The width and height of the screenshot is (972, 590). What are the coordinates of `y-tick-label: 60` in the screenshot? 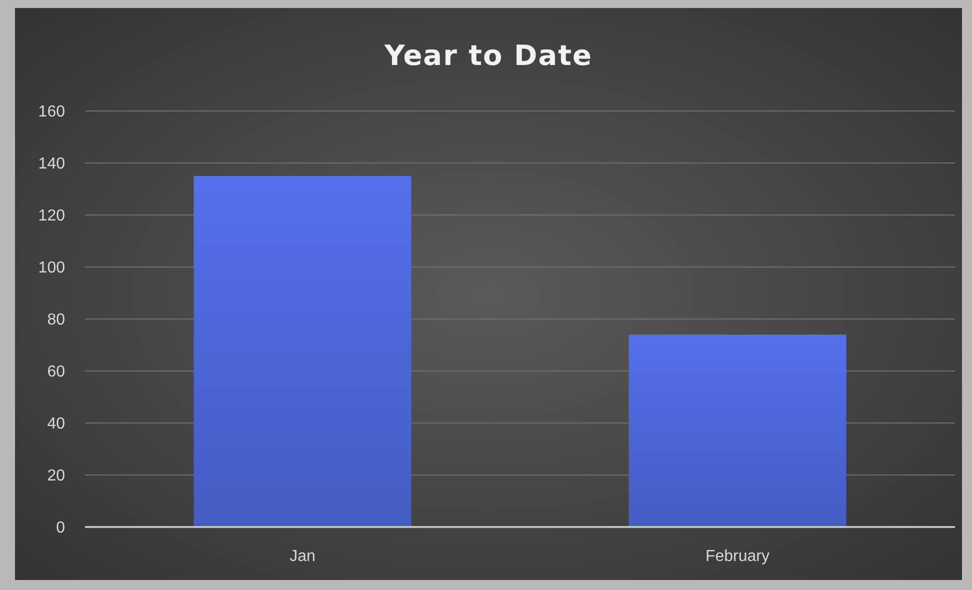 It's located at (56, 372).